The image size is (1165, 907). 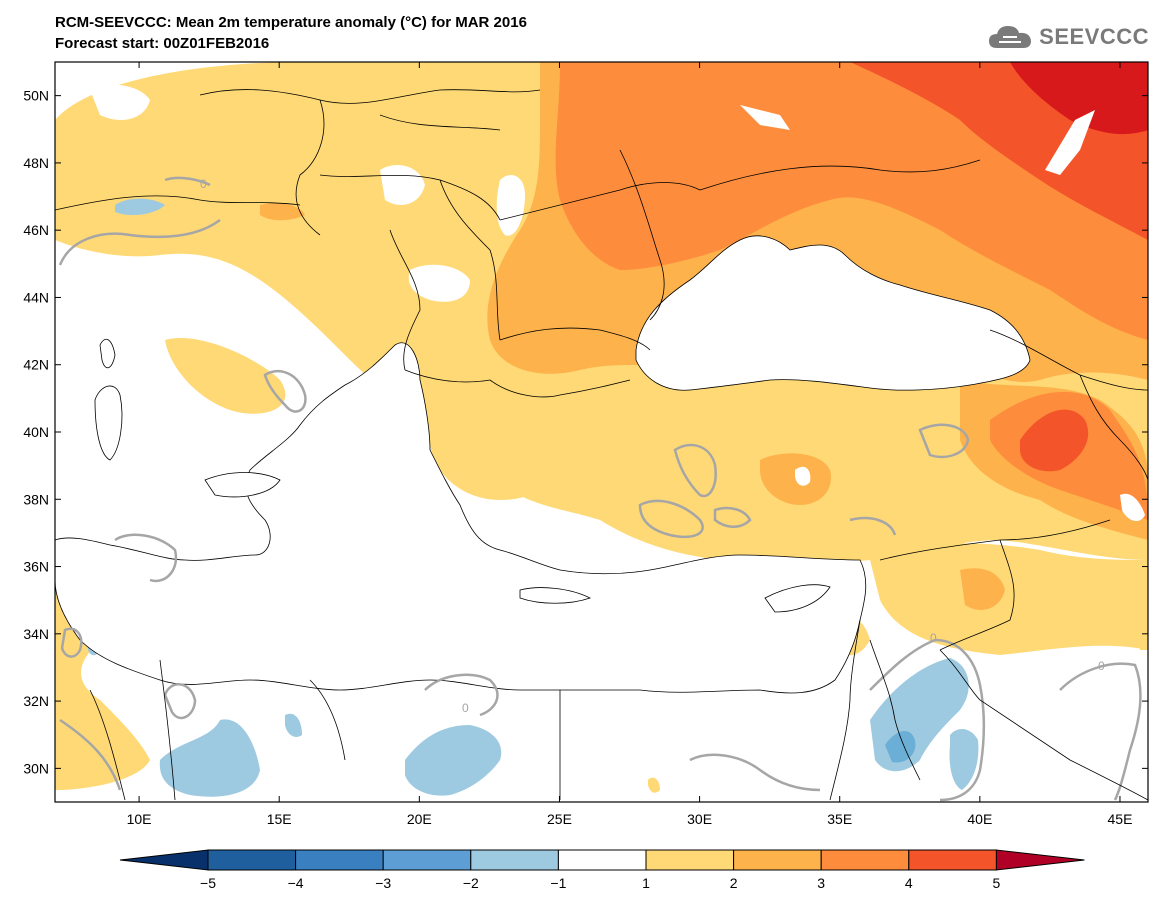 I want to click on anomaly-band-5-plus, so click(x=1079, y=98).